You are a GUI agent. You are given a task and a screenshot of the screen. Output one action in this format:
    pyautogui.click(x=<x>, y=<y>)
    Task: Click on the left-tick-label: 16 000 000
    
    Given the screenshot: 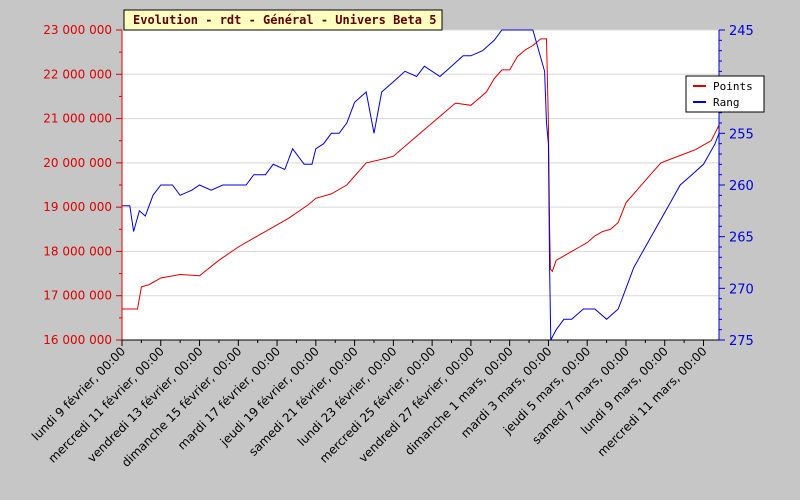 What is the action you would take?
    pyautogui.click(x=77, y=340)
    